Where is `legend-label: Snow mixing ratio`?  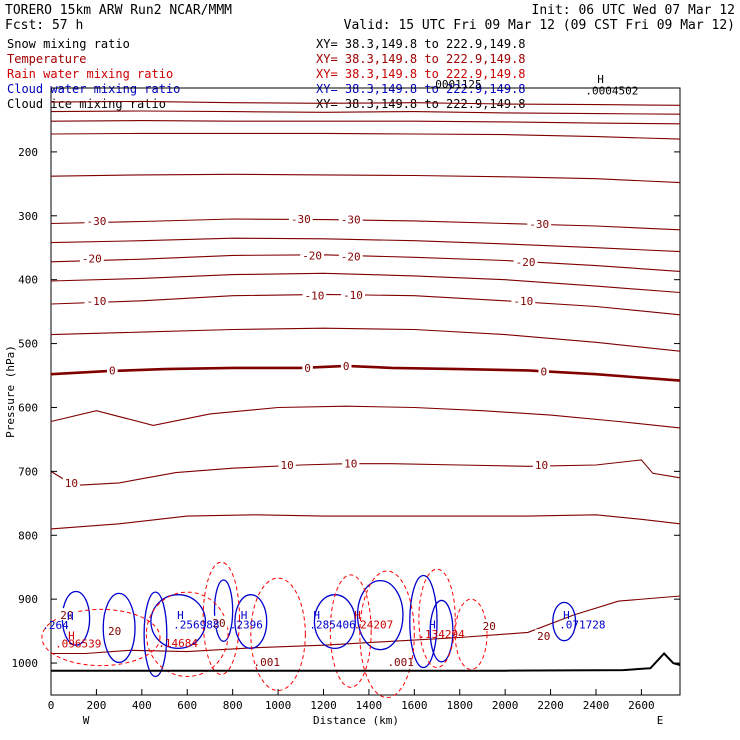
legend-label: Snow mixing ratio is located at coordinates (68, 44).